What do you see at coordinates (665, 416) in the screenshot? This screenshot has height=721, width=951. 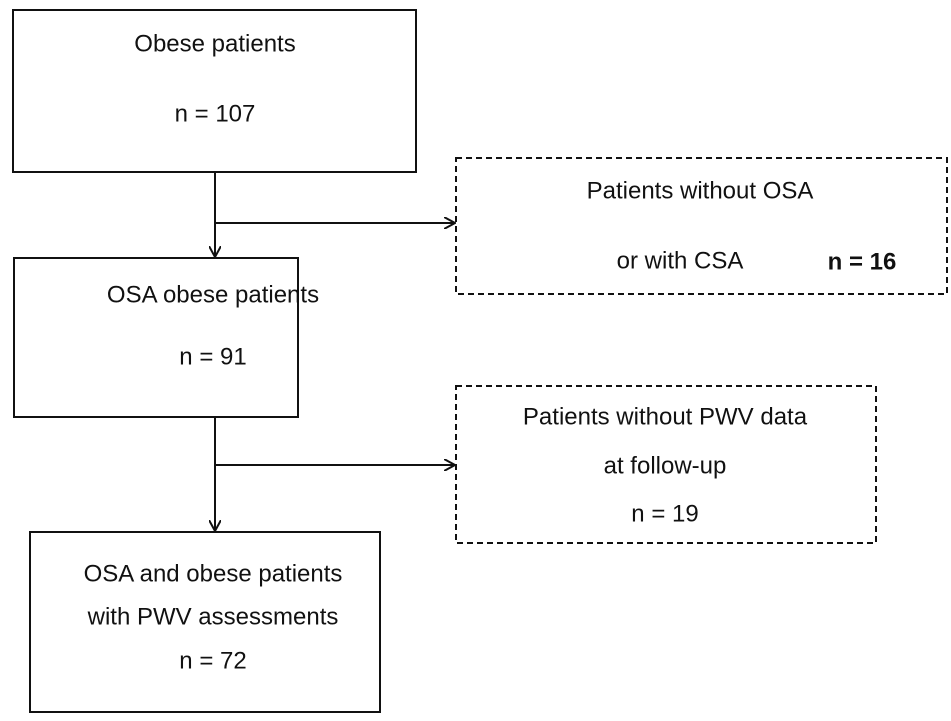 I see `box-text: Patients without PWV data` at bounding box center [665, 416].